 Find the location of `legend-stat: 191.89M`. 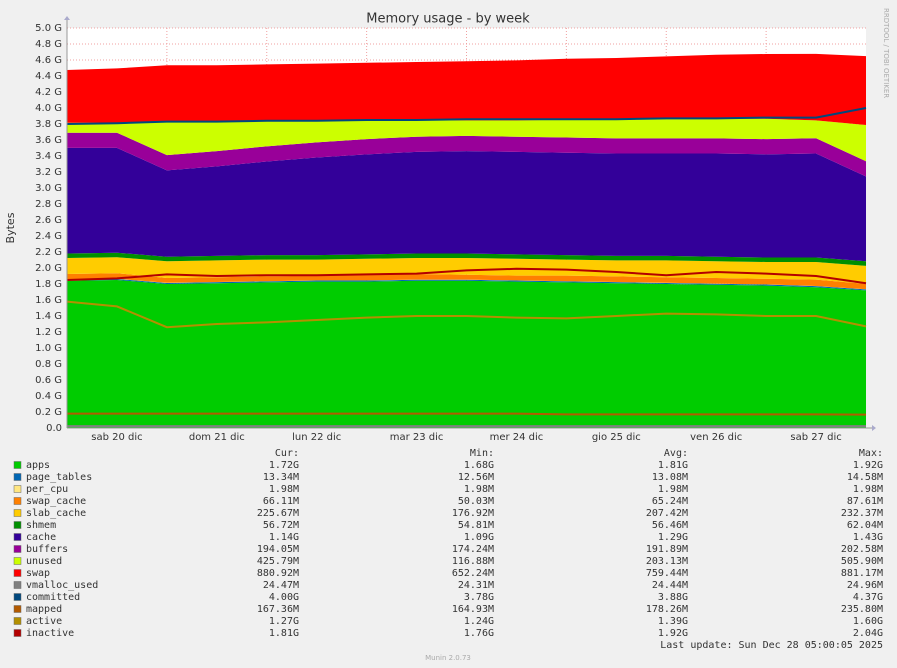

legend-stat: 191.89M is located at coordinates (667, 549).